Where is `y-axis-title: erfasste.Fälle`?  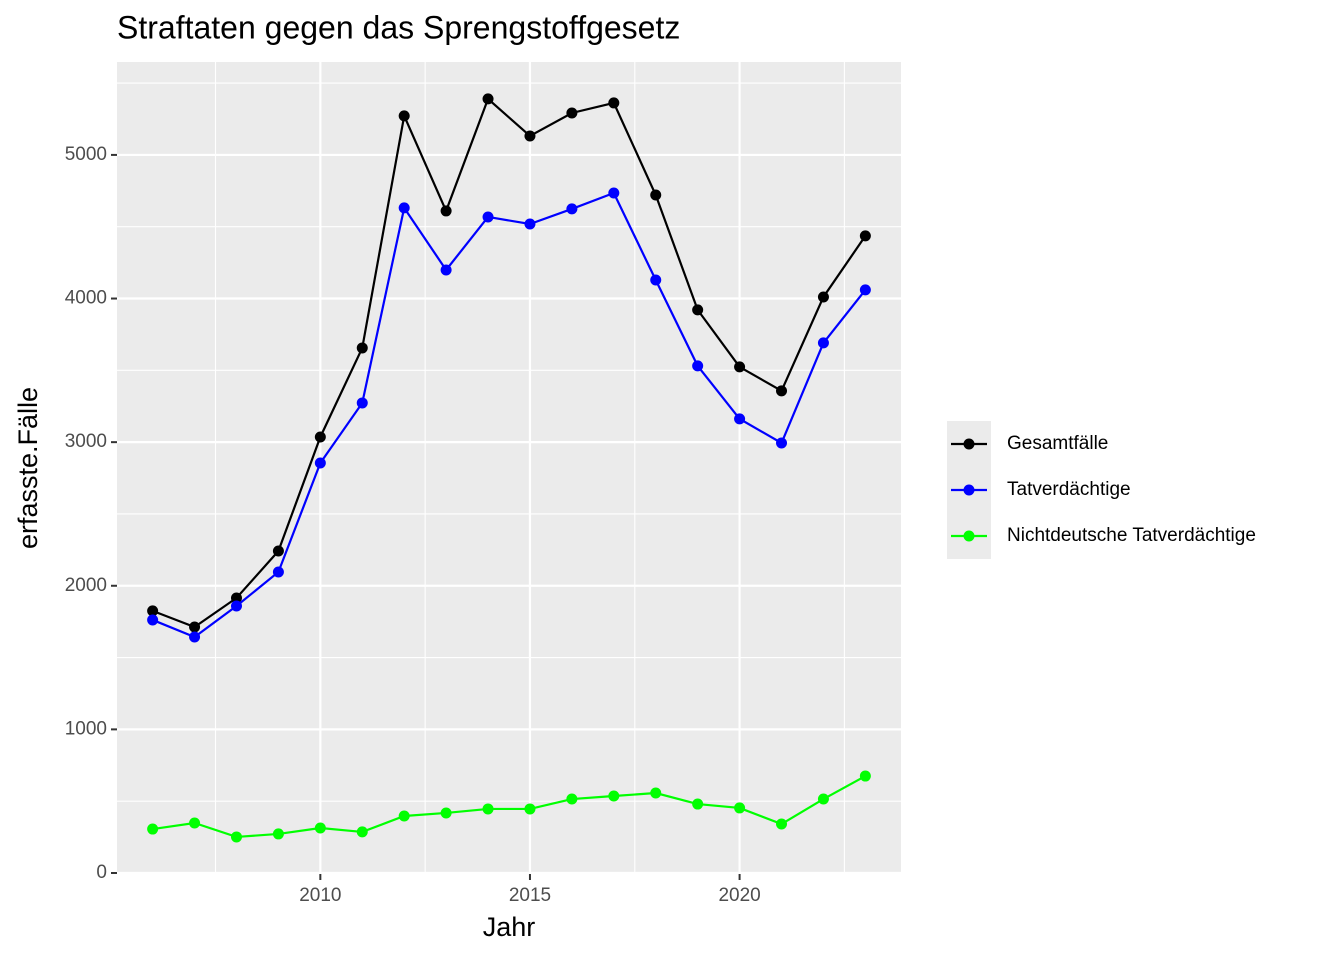
y-axis-title: erfasste.Fälle is located at coordinates (28, 468).